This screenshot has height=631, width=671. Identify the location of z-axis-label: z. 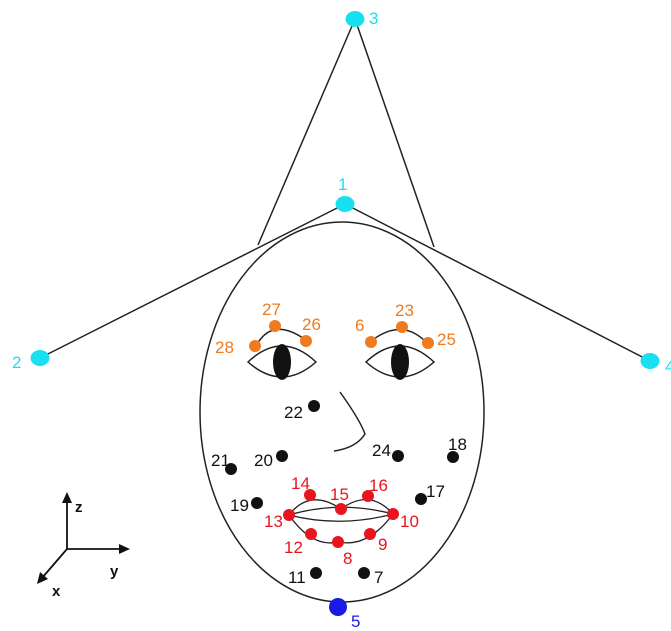
(79, 507).